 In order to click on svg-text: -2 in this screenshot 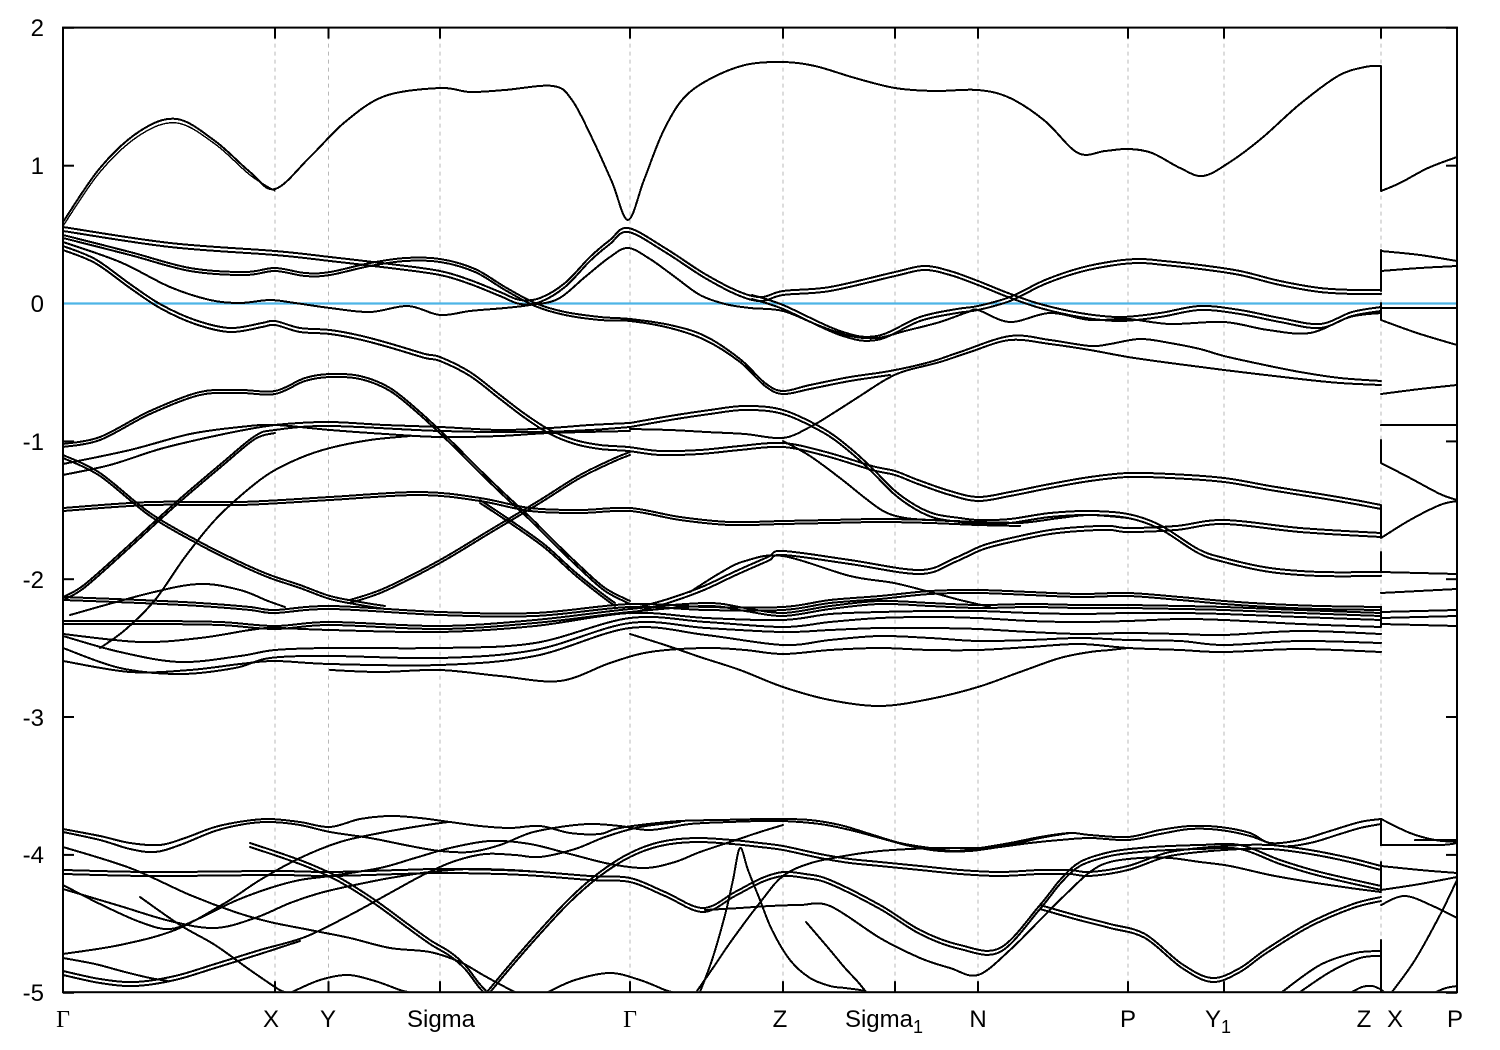, I will do `click(33, 580)`.